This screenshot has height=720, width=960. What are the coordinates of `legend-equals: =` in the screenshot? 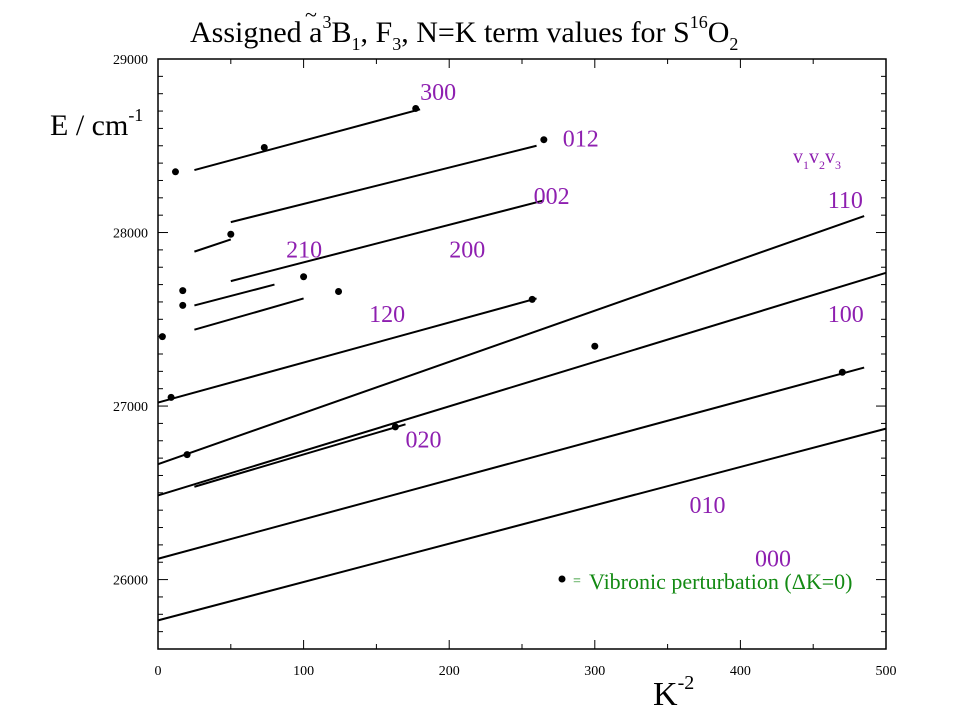 It's located at (577, 581).